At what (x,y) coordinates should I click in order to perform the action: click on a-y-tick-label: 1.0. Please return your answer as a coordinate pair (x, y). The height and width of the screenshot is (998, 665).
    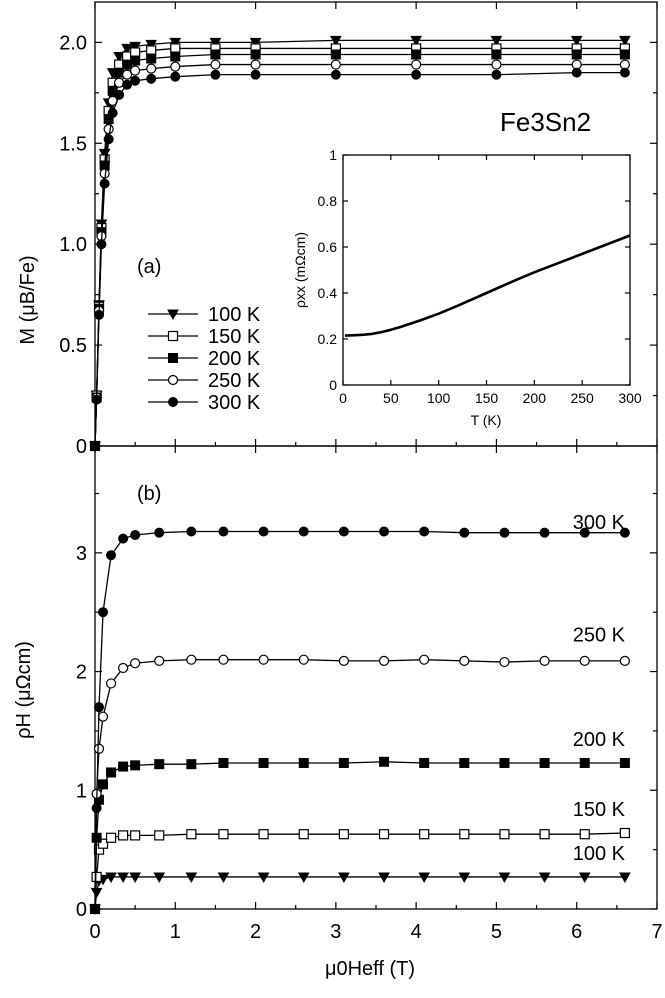
    Looking at the image, I should click on (73, 245).